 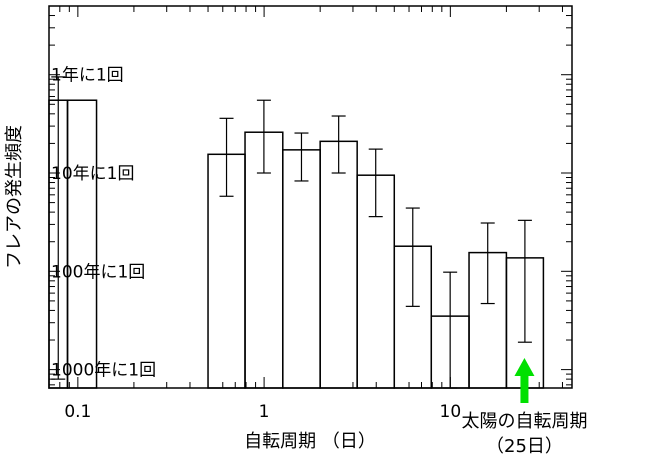 What do you see at coordinates (264, 412) in the screenshot?
I see `x-tick-label: 1` at bounding box center [264, 412].